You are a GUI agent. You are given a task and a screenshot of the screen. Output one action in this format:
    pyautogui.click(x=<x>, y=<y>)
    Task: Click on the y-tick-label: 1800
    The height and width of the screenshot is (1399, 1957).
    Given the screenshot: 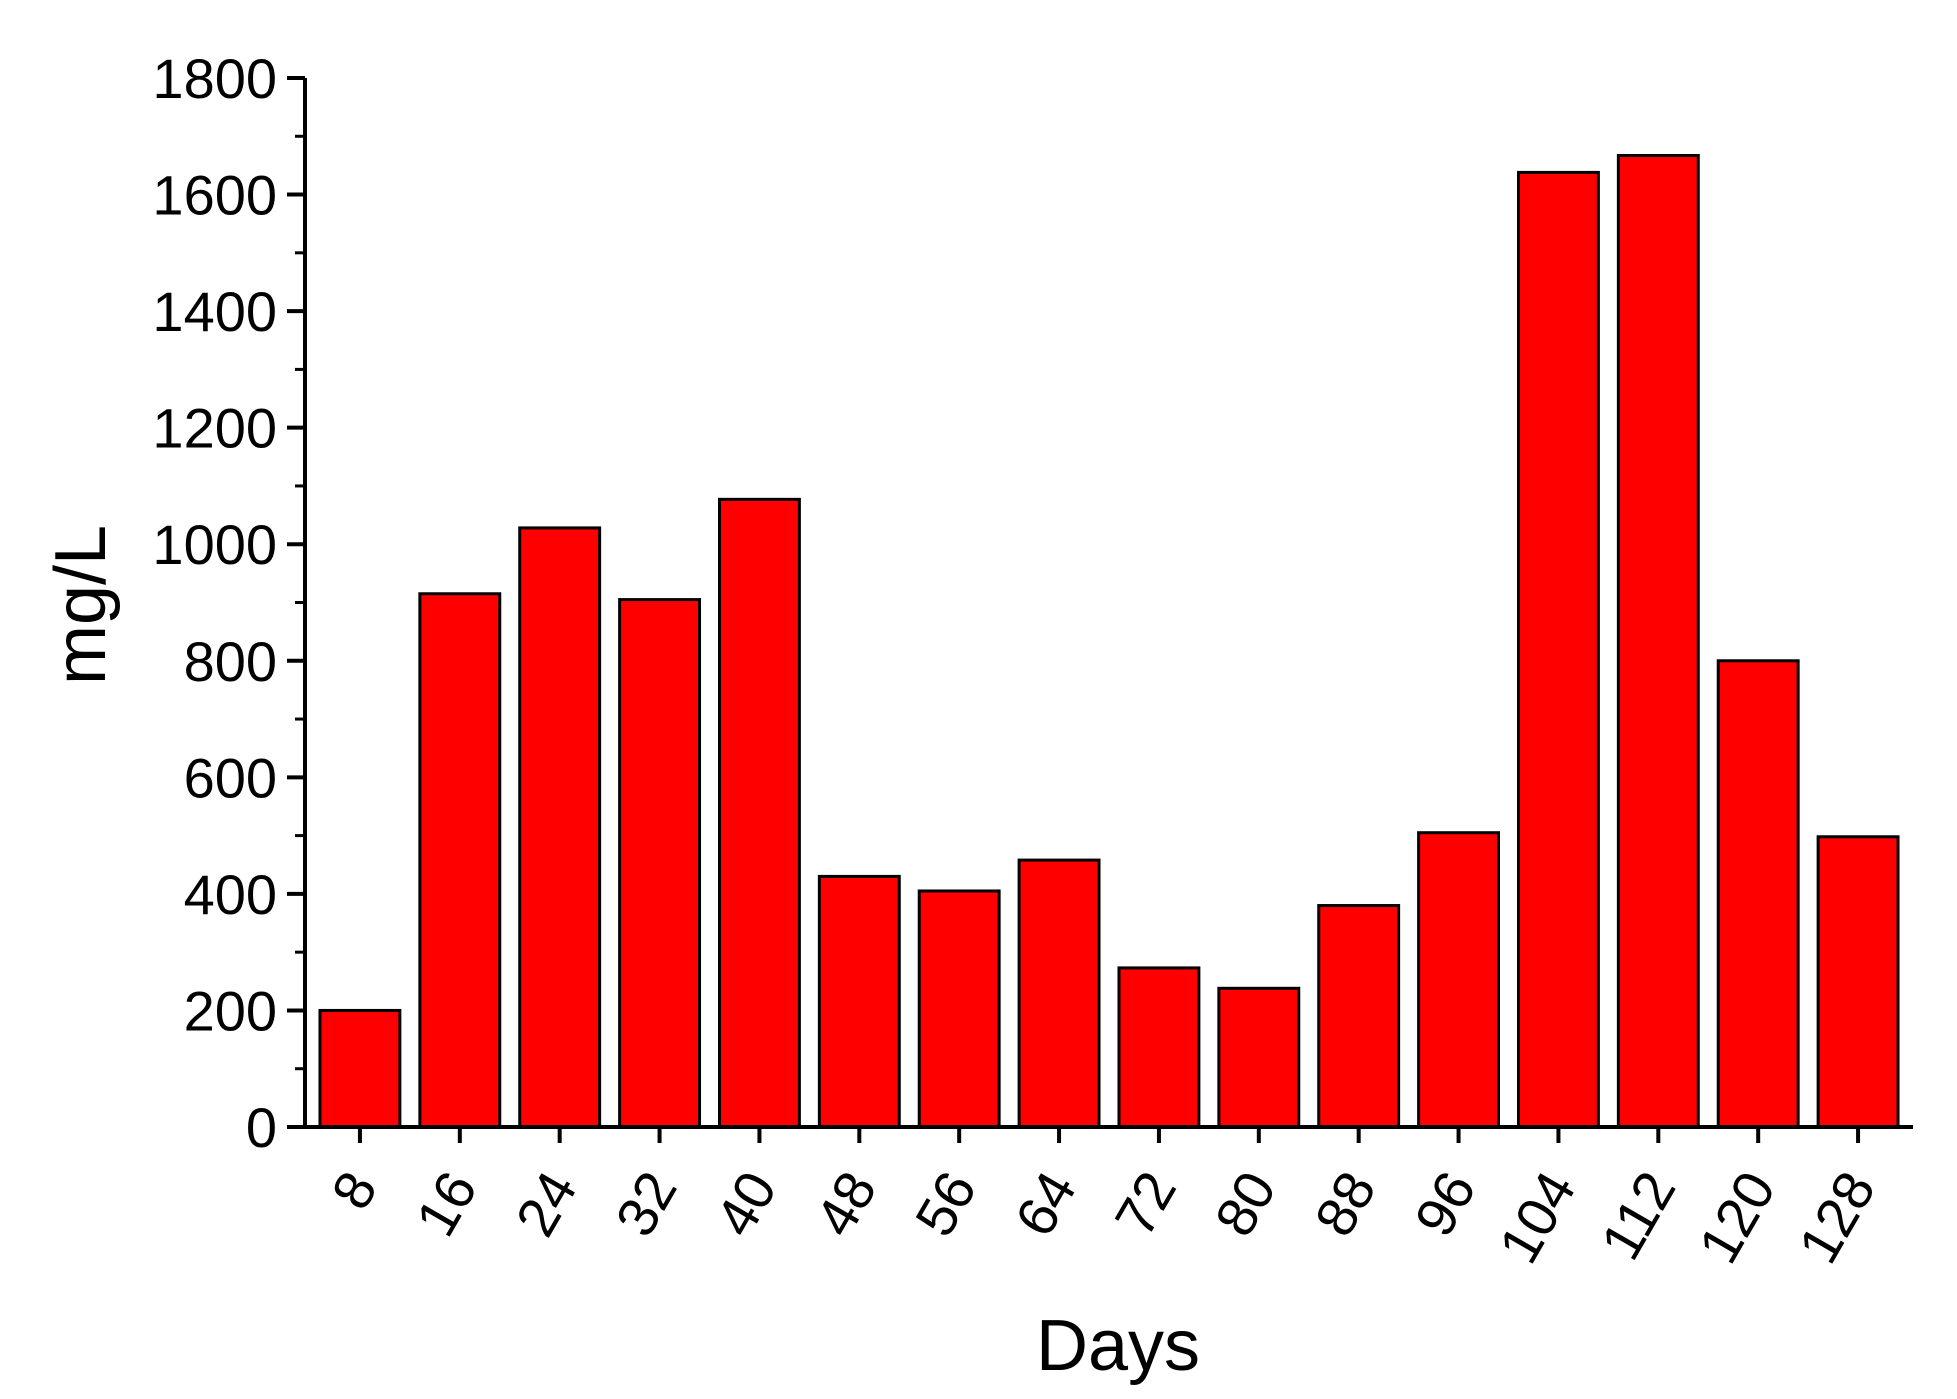 What is the action you would take?
    pyautogui.click(x=214, y=78)
    